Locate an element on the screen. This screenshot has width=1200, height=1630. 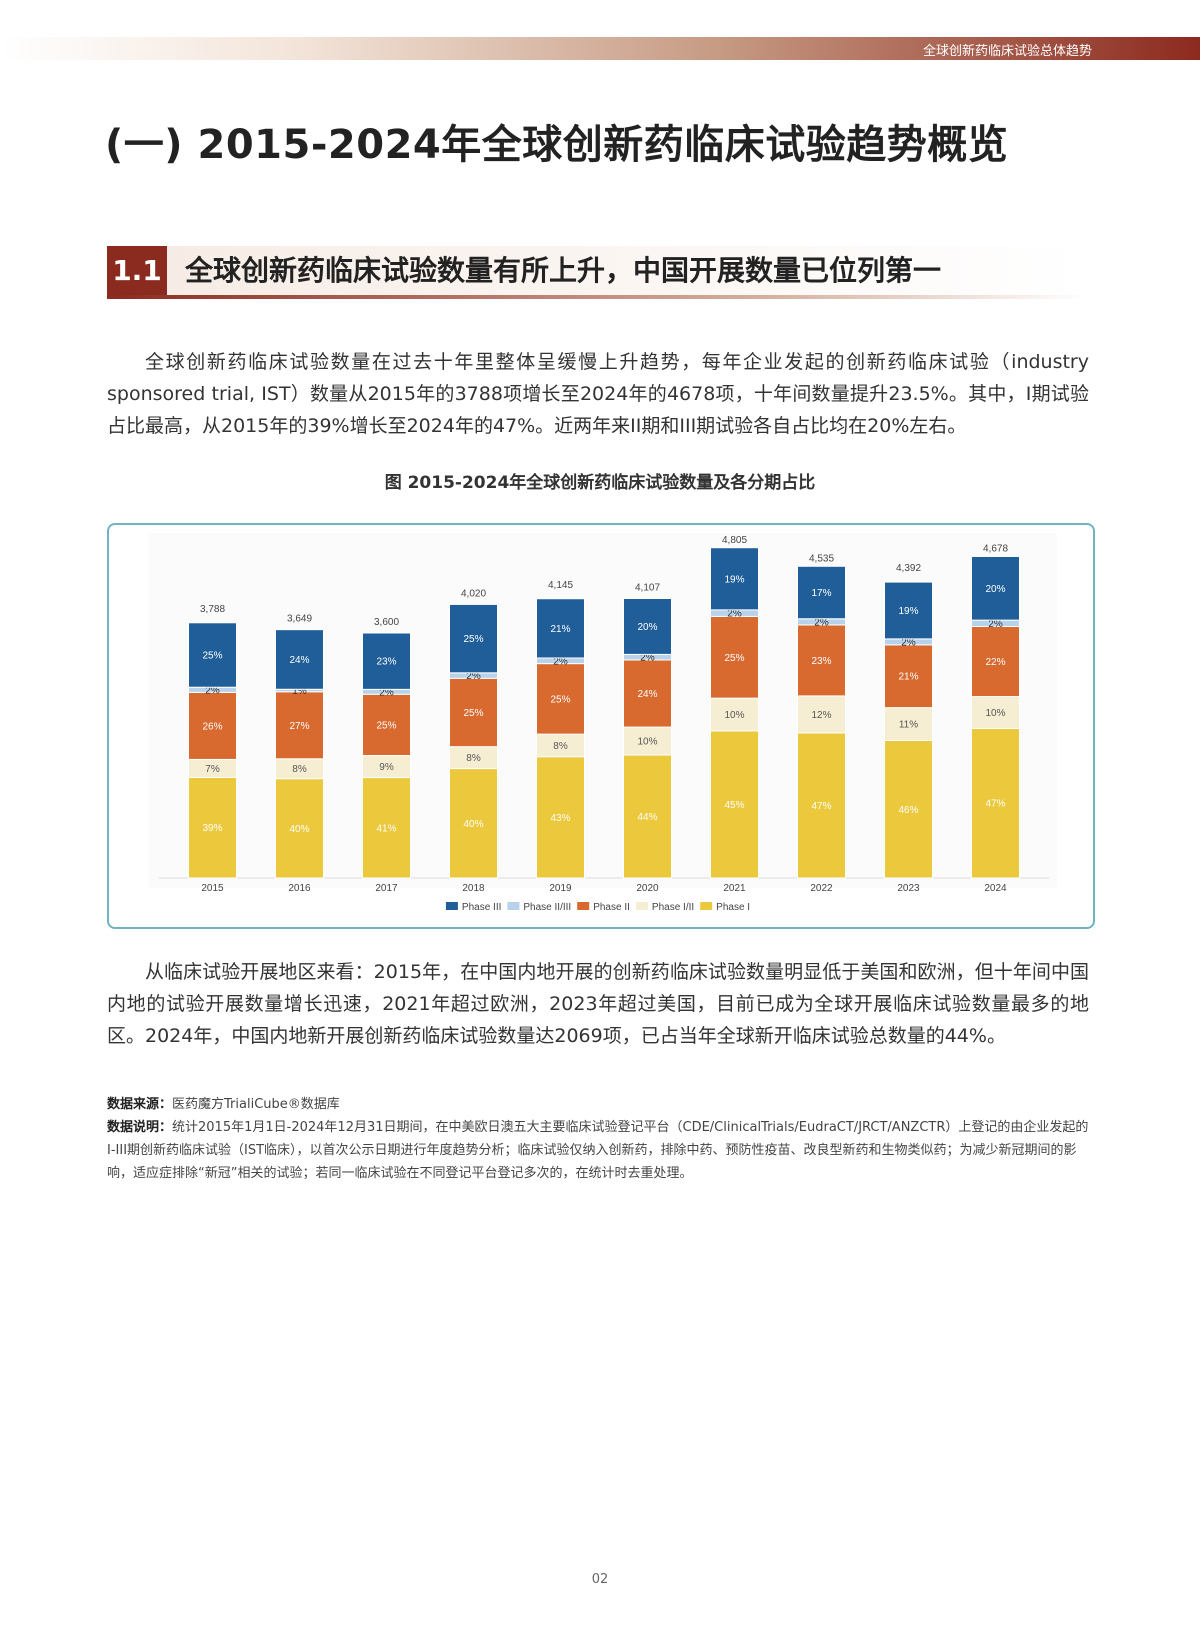
total-label: 3,649 is located at coordinates (299, 619).